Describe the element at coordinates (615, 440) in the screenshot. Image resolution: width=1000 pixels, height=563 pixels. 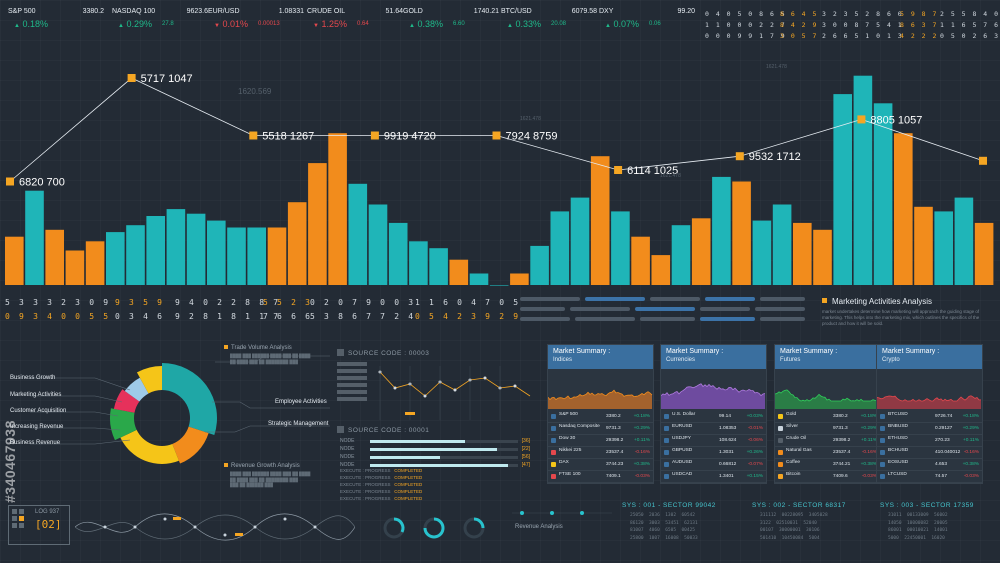
I see `market-value: 29398.2` at that location.